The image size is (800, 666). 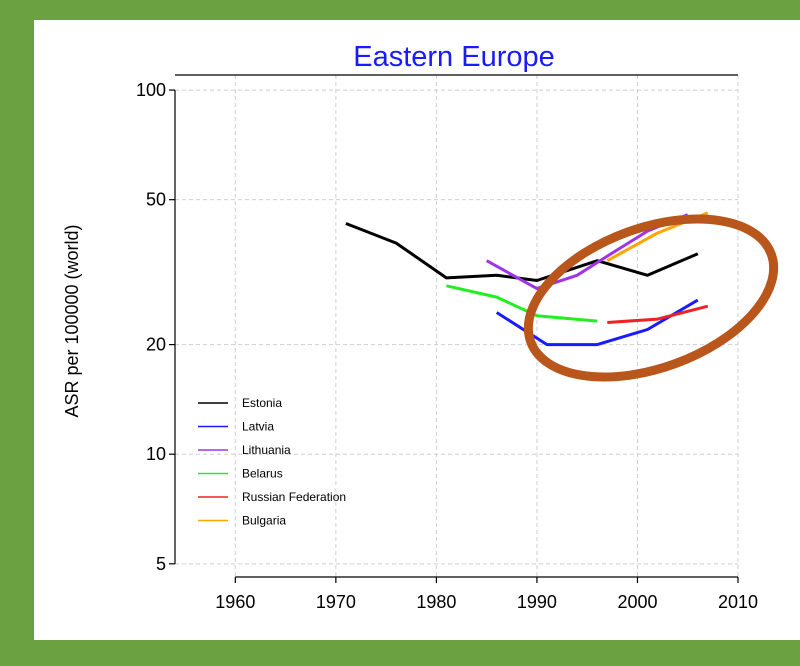 I want to click on legend-label: Russian Federation, so click(x=294, y=497).